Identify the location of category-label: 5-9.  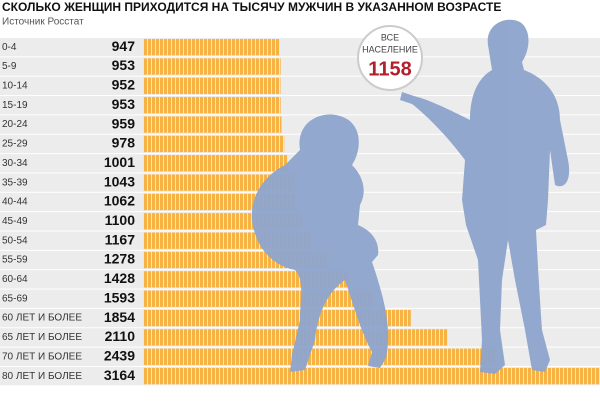
(9, 66).